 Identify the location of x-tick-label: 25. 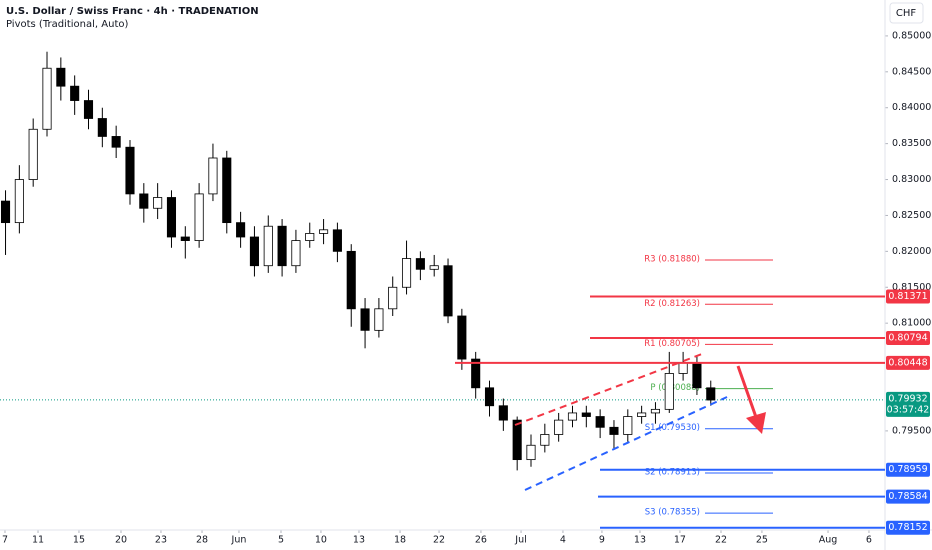
(762, 540).